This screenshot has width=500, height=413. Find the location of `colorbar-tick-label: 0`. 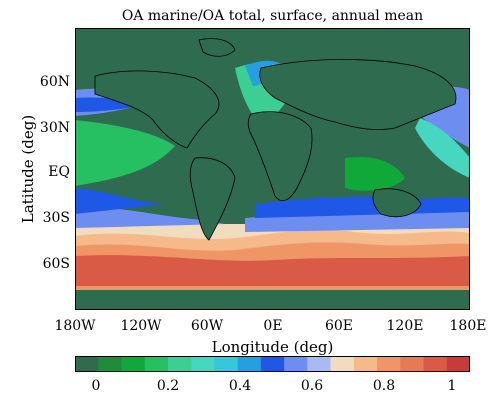

colorbar-tick-label: 0 is located at coordinates (96, 386).